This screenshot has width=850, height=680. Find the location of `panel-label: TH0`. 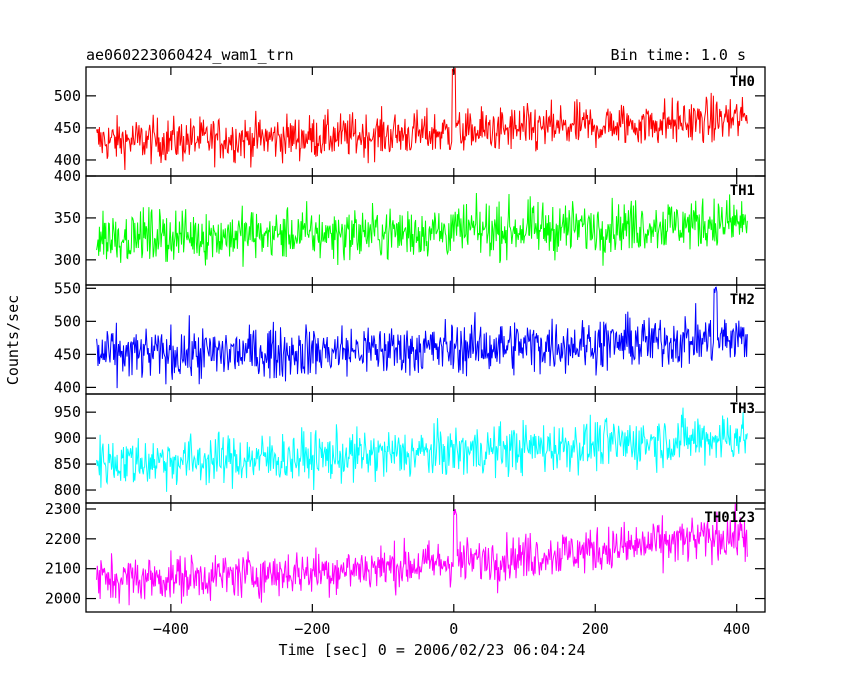

panel-label: TH0 is located at coordinates (742, 82).